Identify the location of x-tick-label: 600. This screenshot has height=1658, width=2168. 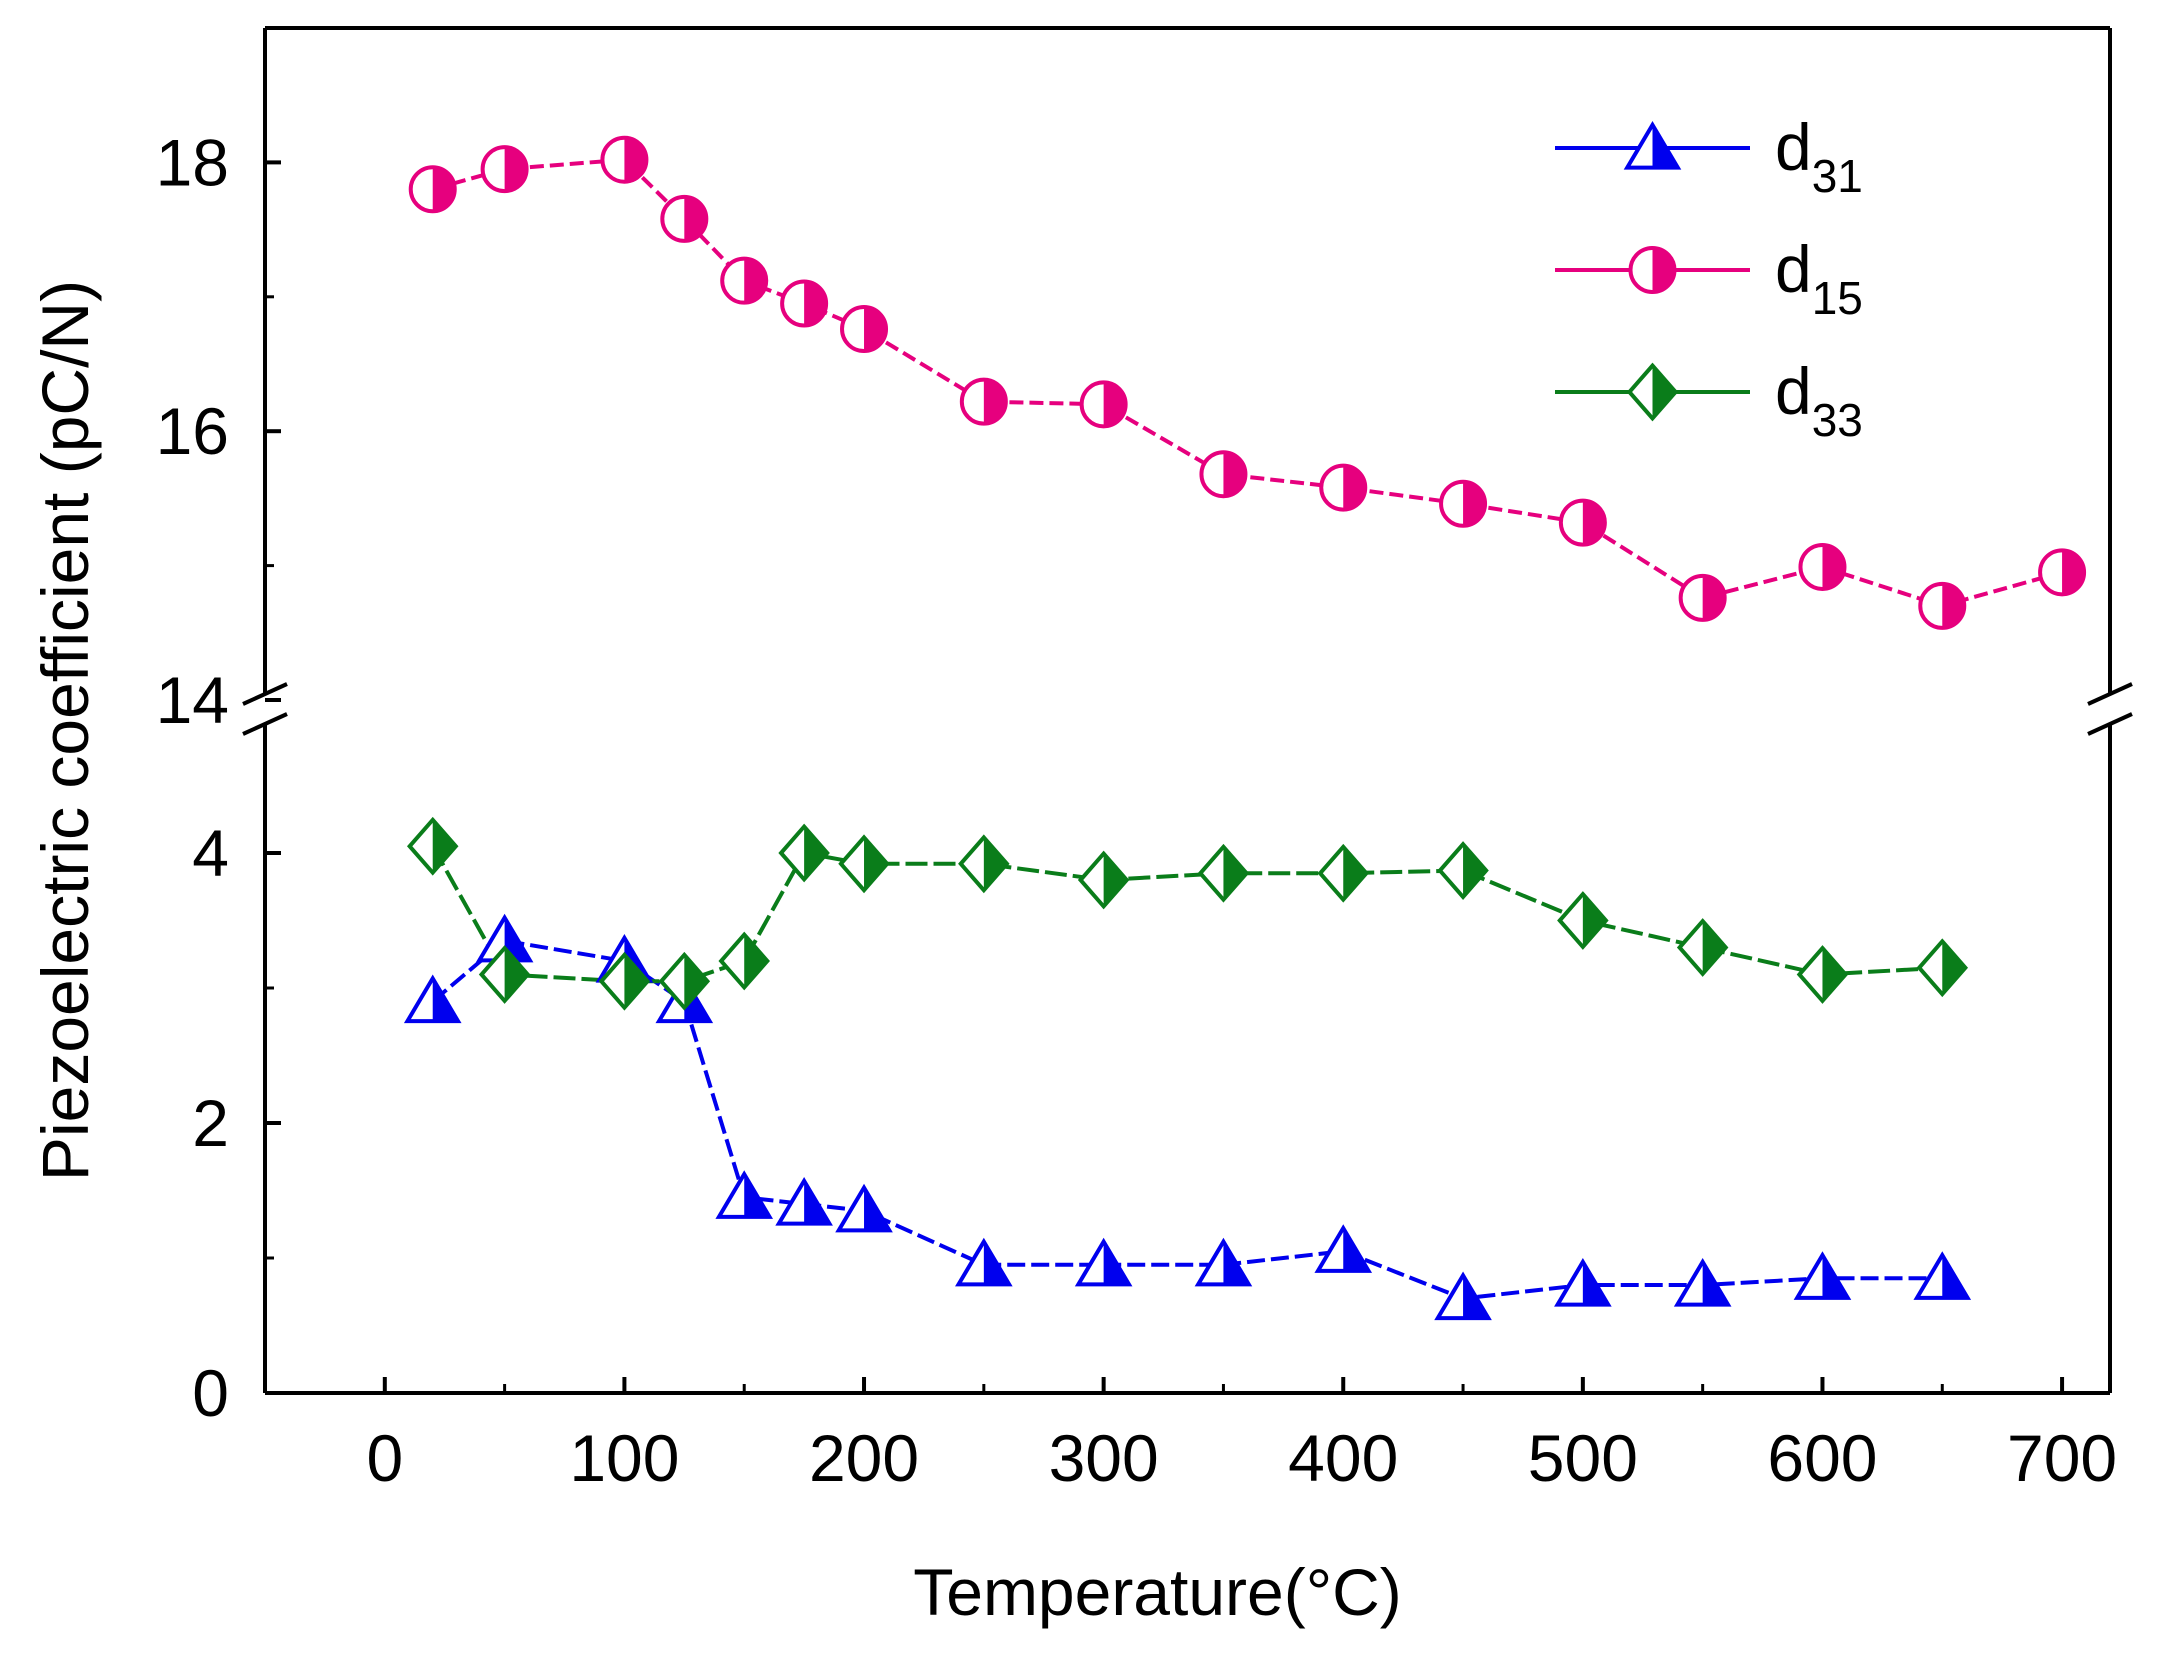
(1822, 1458).